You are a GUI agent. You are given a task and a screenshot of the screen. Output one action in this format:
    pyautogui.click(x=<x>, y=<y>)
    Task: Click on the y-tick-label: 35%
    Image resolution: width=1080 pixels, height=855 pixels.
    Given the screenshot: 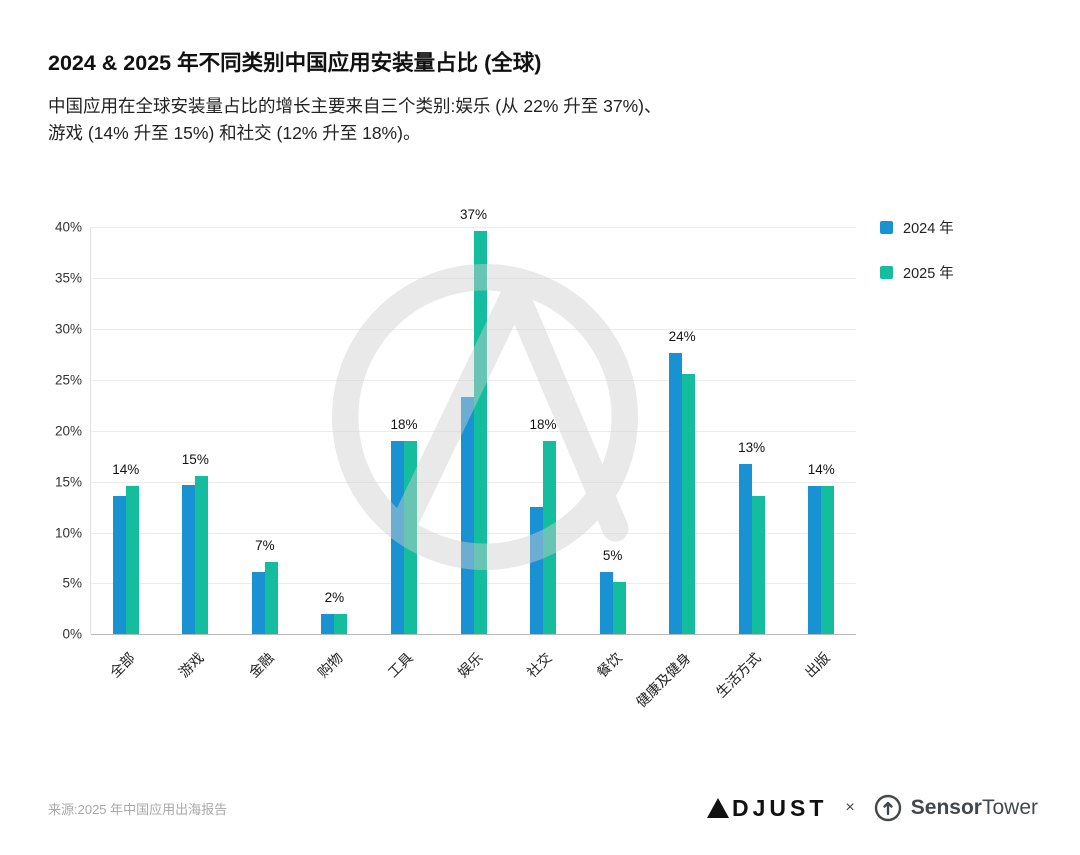 What is the action you would take?
    pyautogui.click(x=68, y=278)
    